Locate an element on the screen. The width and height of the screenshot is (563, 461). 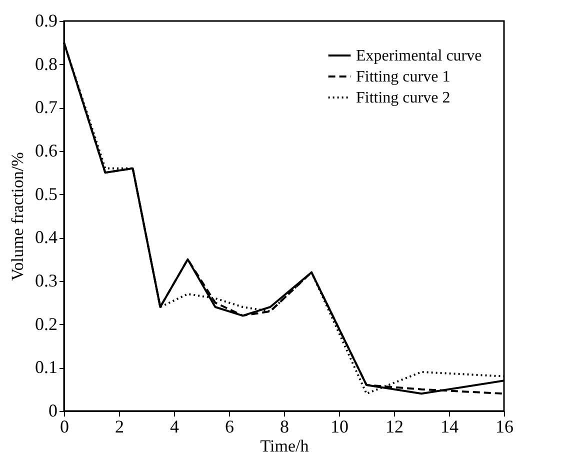
x-tick-label: 16 is located at coordinates (505, 426).